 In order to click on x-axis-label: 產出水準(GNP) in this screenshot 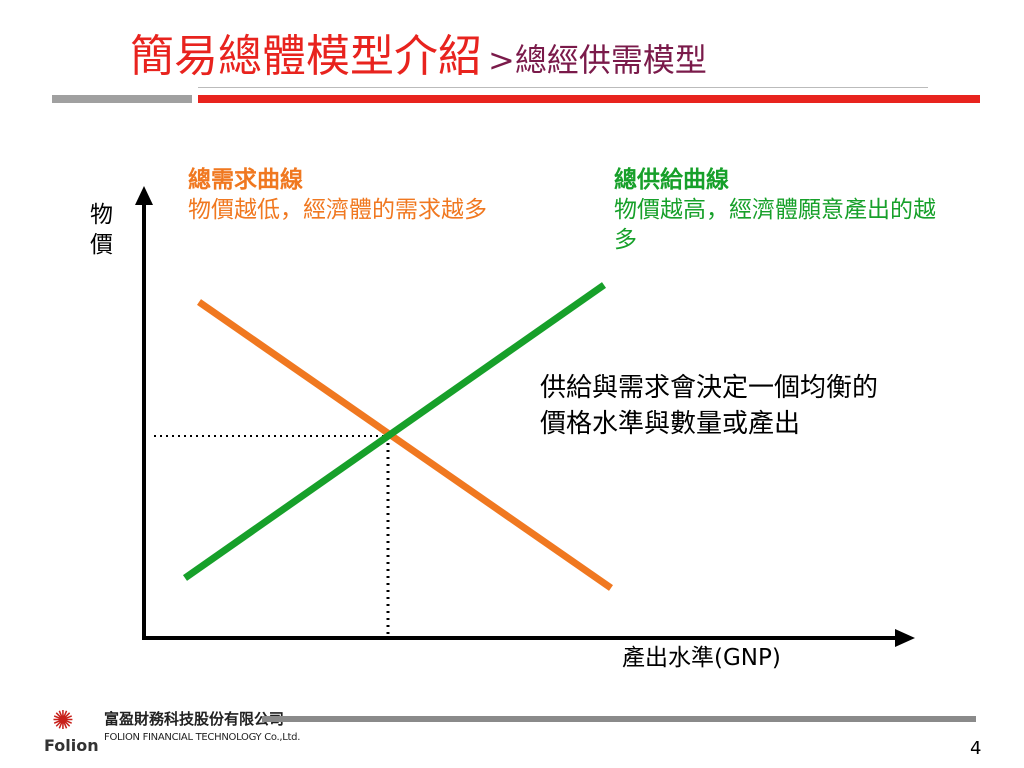, I will do `click(701, 658)`.